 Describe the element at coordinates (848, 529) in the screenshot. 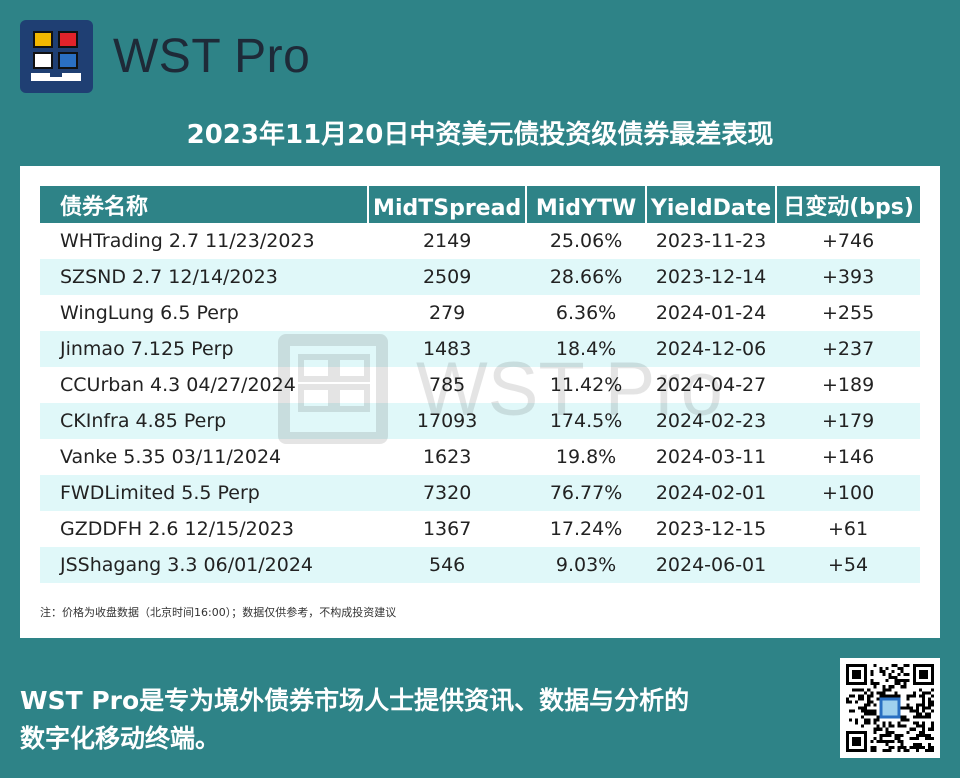

I see `cell-daily-change: +61` at that location.